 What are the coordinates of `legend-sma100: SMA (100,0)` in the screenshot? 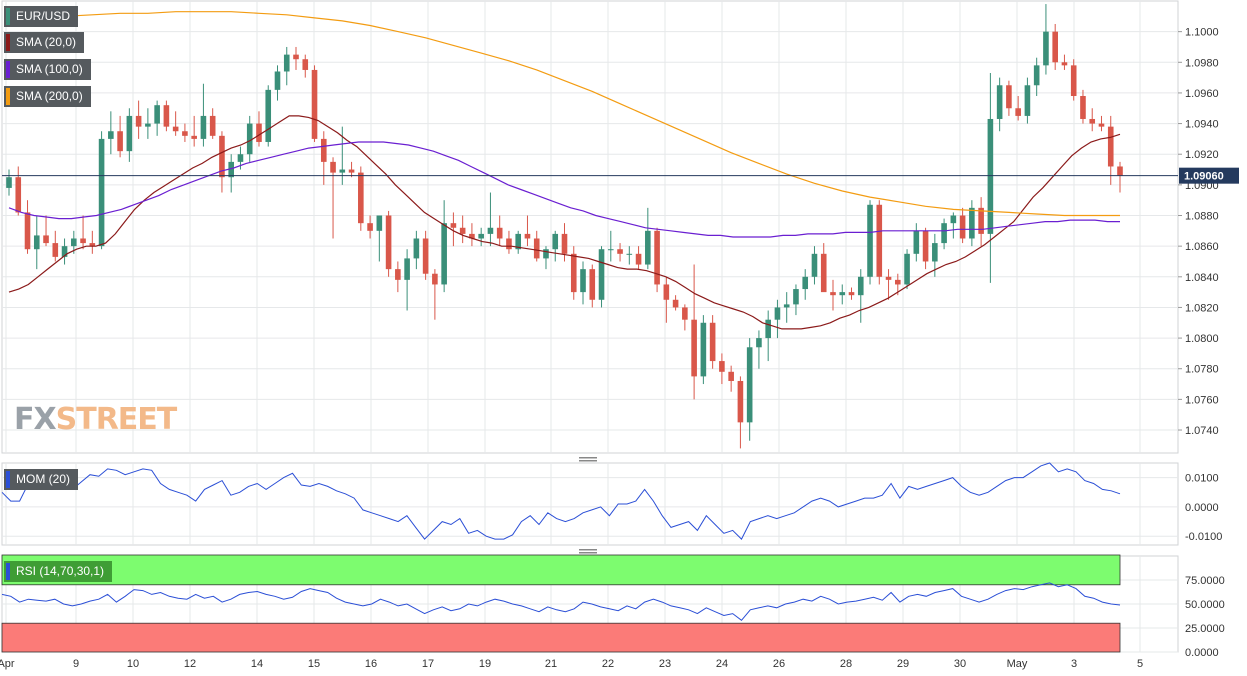 It's located at (47, 69).